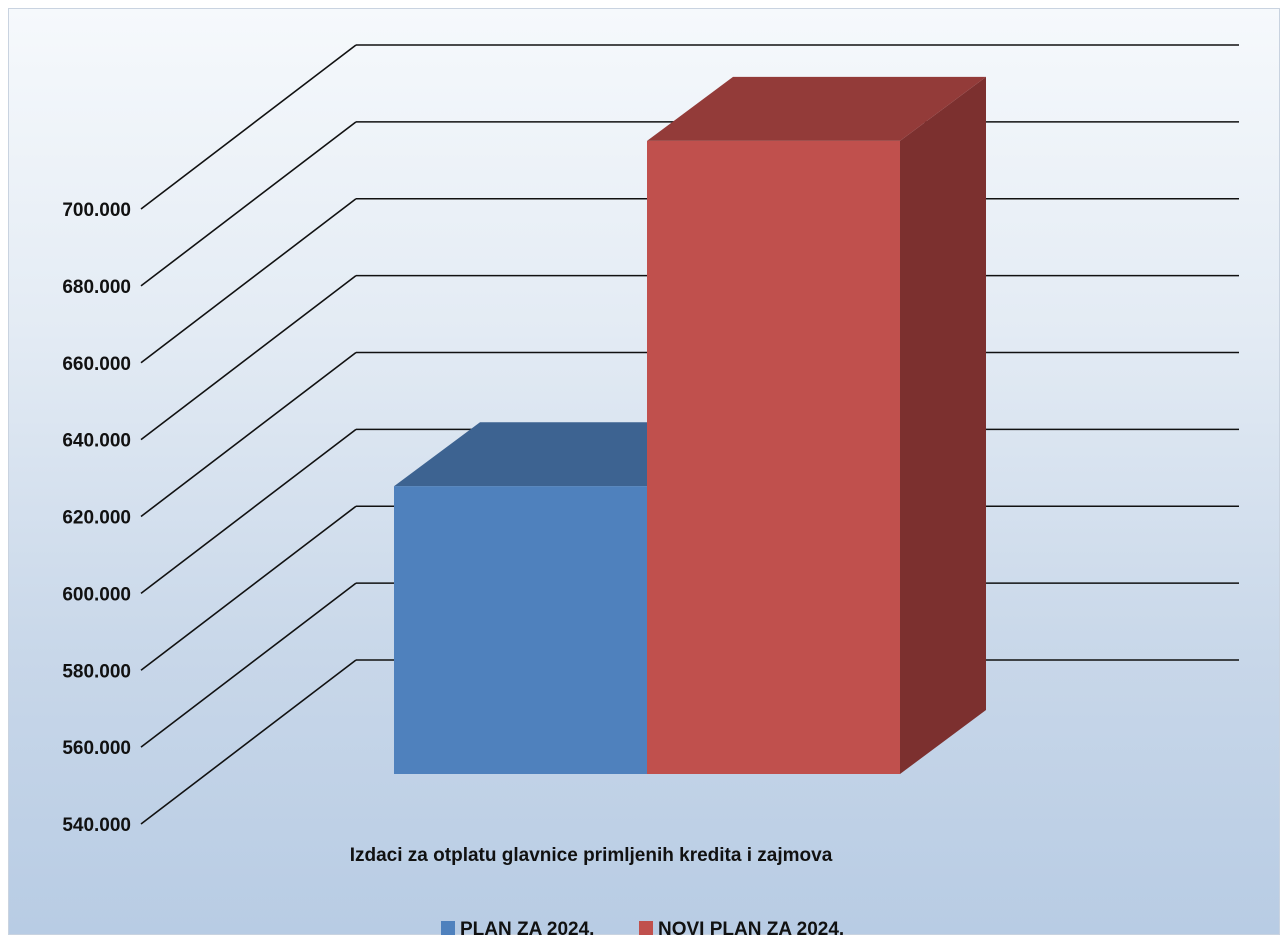 The height and width of the screenshot is (943, 1288). What do you see at coordinates (96, 594) in the screenshot?
I see `y-tick-label: 600.000` at bounding box center [96, 594].